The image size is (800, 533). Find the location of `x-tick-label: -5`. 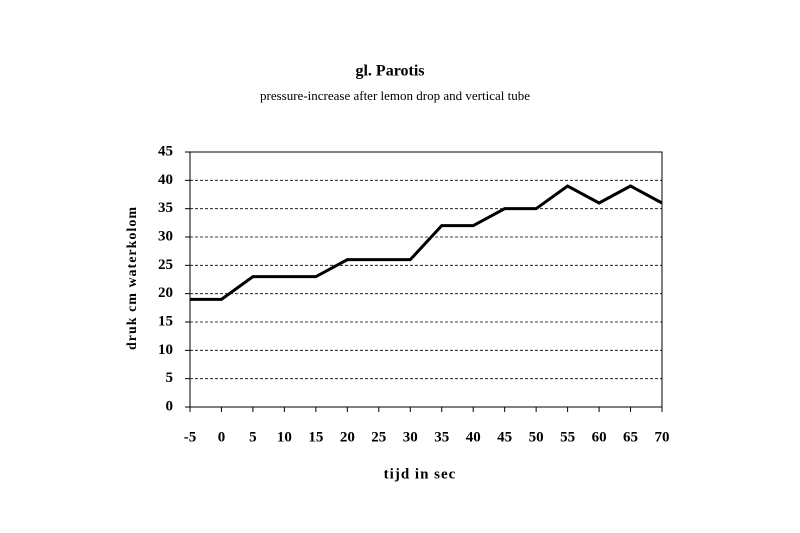

x-tick-label: -5 is located at coordinates (190, 437).